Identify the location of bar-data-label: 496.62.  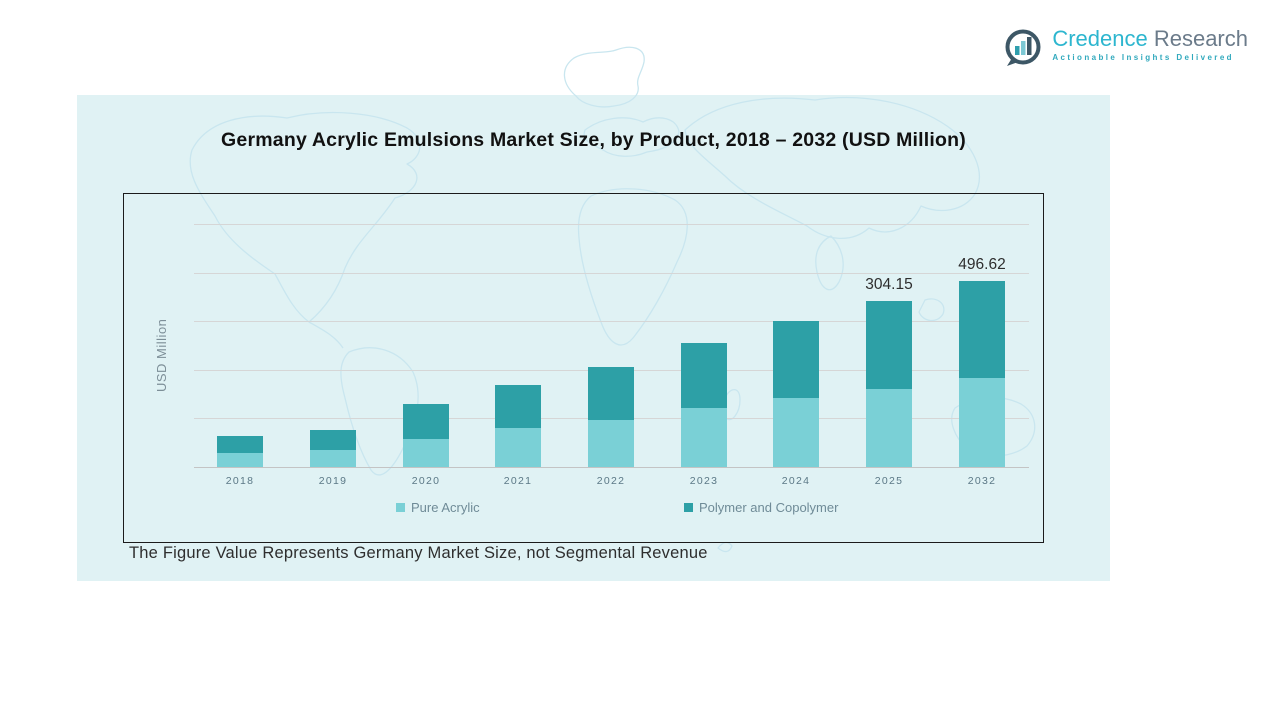
(982, 264).